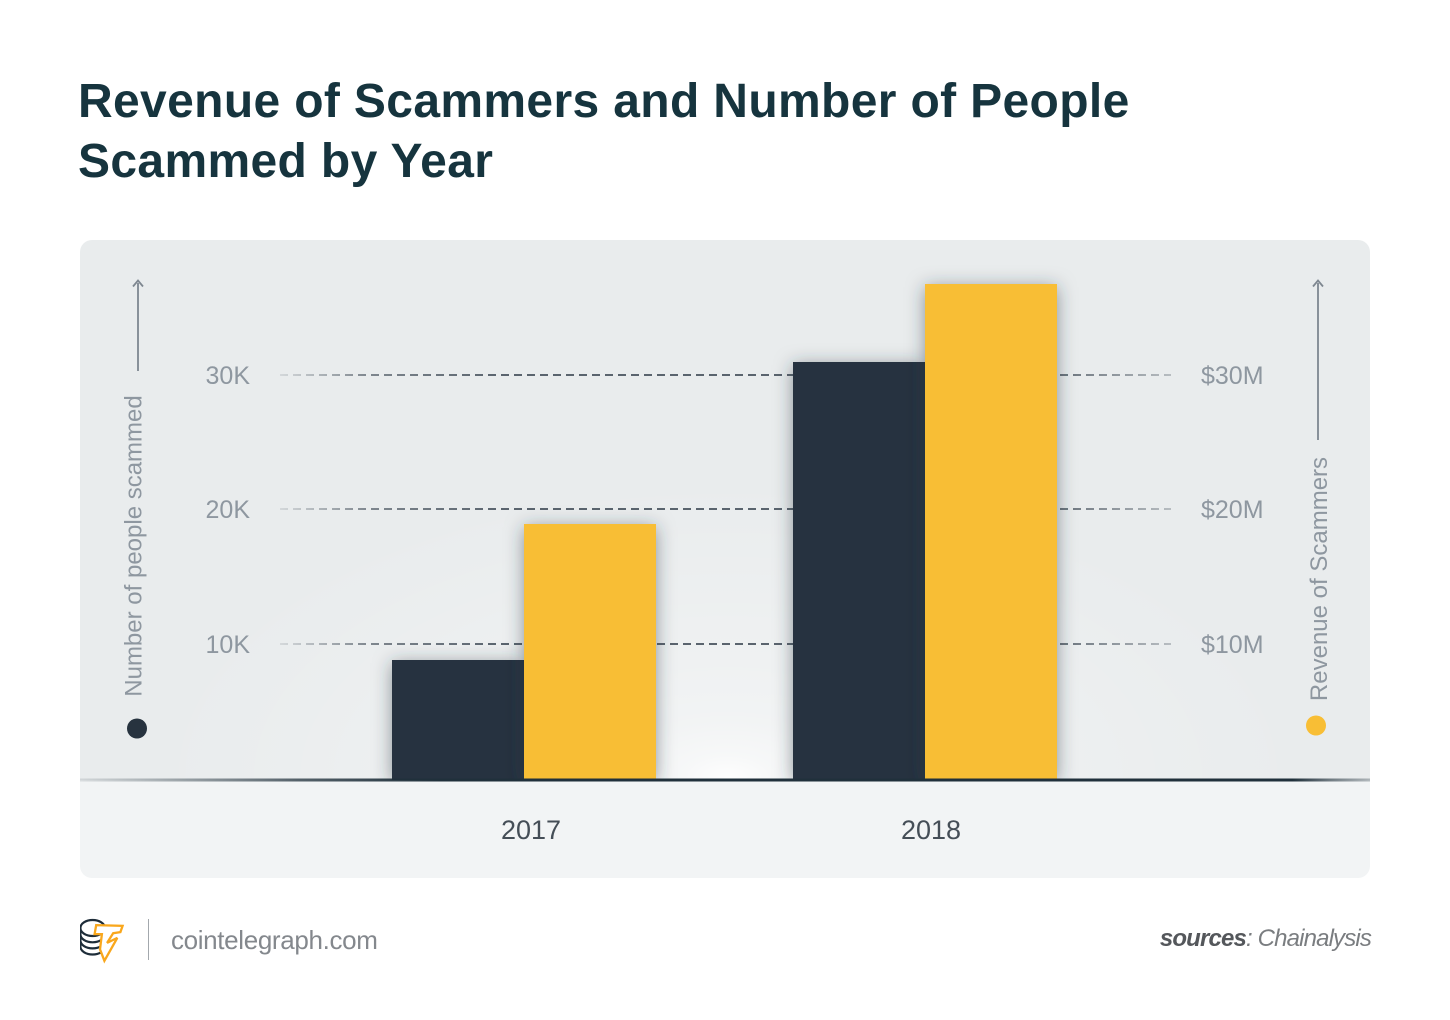 The height and width of the screenshot is (1020, 1450). Describe the element at coordinates (531, 830) in the screenshot. I see `svg-text: 2017` at that location.